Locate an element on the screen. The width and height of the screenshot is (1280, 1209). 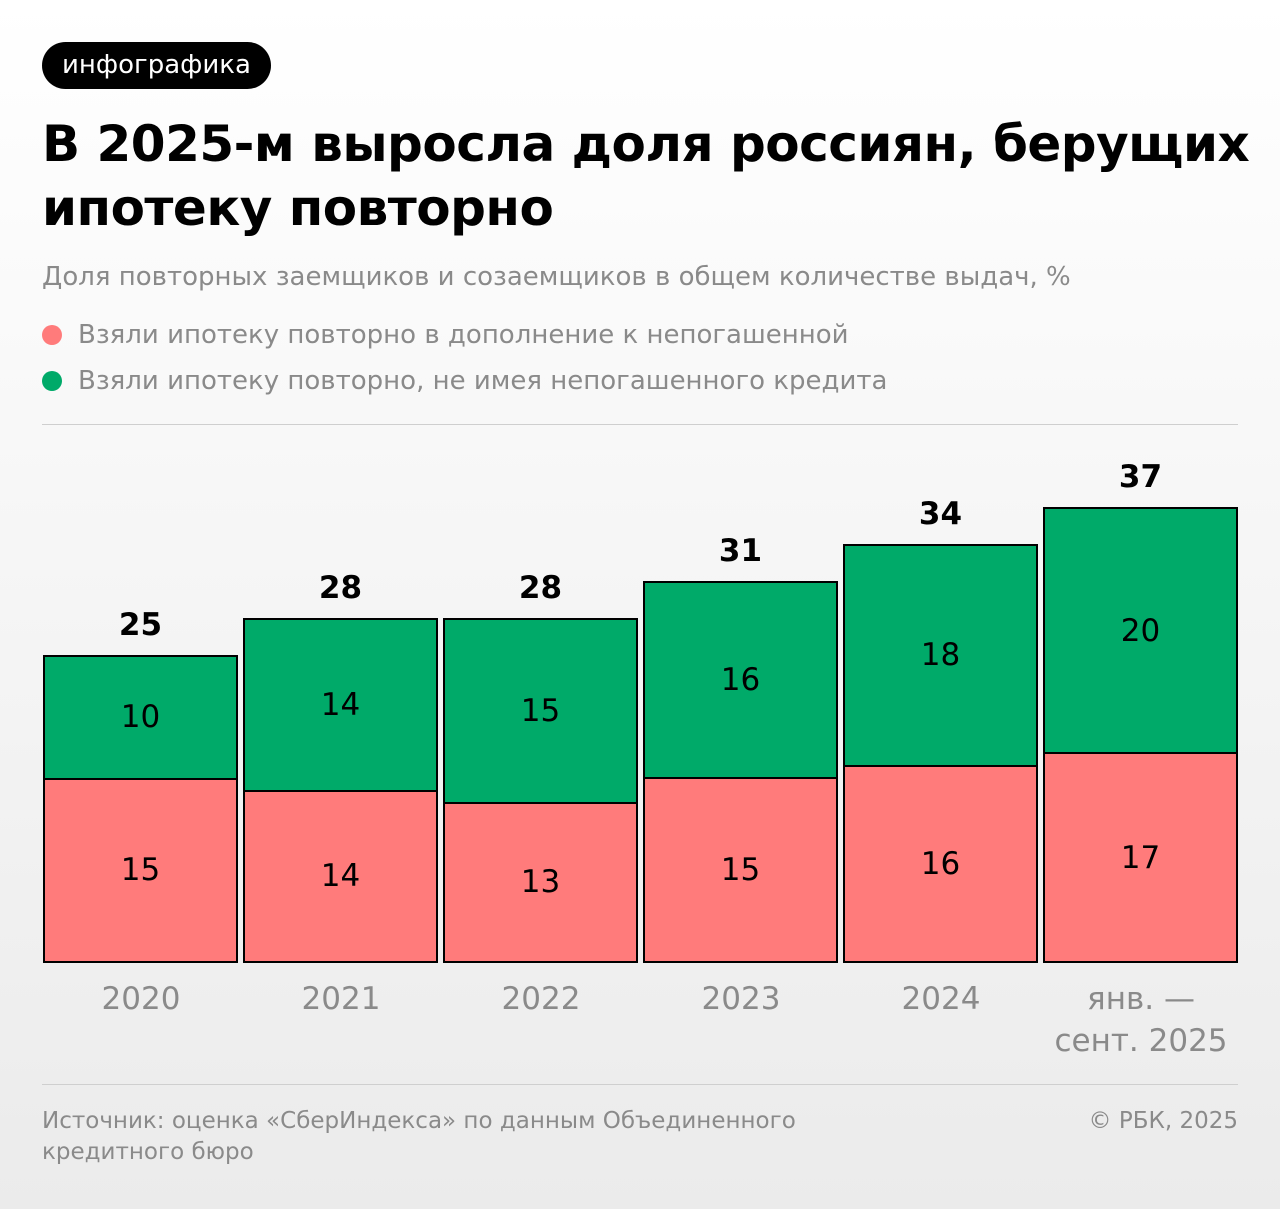
value-label: 13 is located at coordinates (540, 882).